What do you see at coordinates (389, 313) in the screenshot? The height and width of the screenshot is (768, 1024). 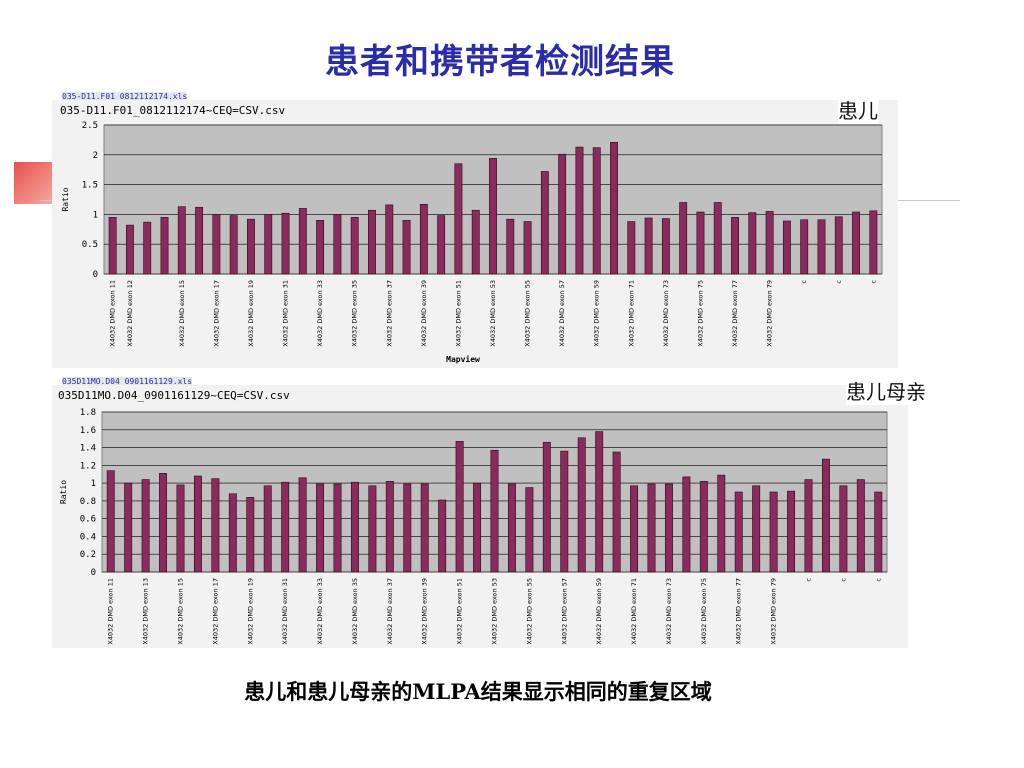 I see `x-tick-label: X4032 DMD exon 37` at bounding box center [389, 313].